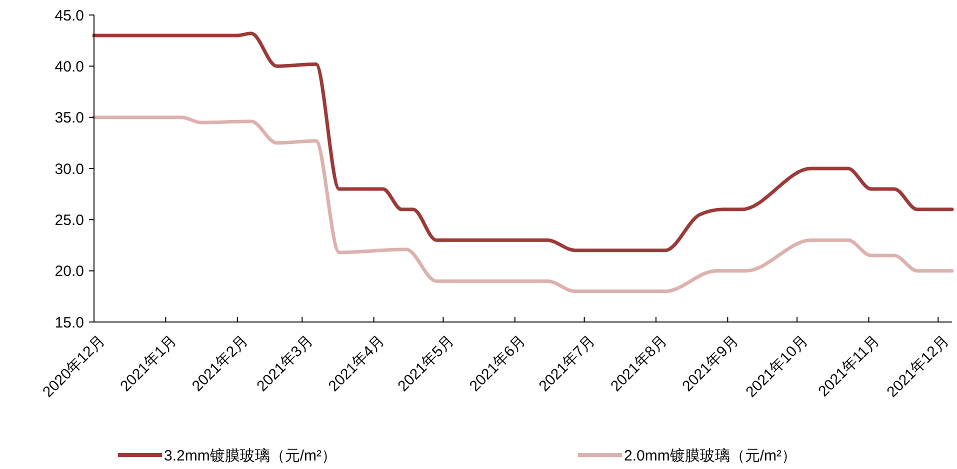 Image resolution: width=957 pixels, height=469 pixels. Describe the element at coordinates (69, 169) in the screenshot. I see `y-tick-label: 30.0` at that location.